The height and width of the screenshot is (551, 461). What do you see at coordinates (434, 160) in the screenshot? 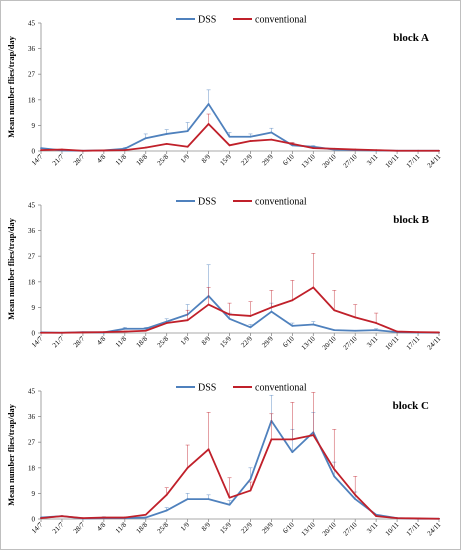
I see `x-tick-label: 24/11` at bounding box center [434, 160].